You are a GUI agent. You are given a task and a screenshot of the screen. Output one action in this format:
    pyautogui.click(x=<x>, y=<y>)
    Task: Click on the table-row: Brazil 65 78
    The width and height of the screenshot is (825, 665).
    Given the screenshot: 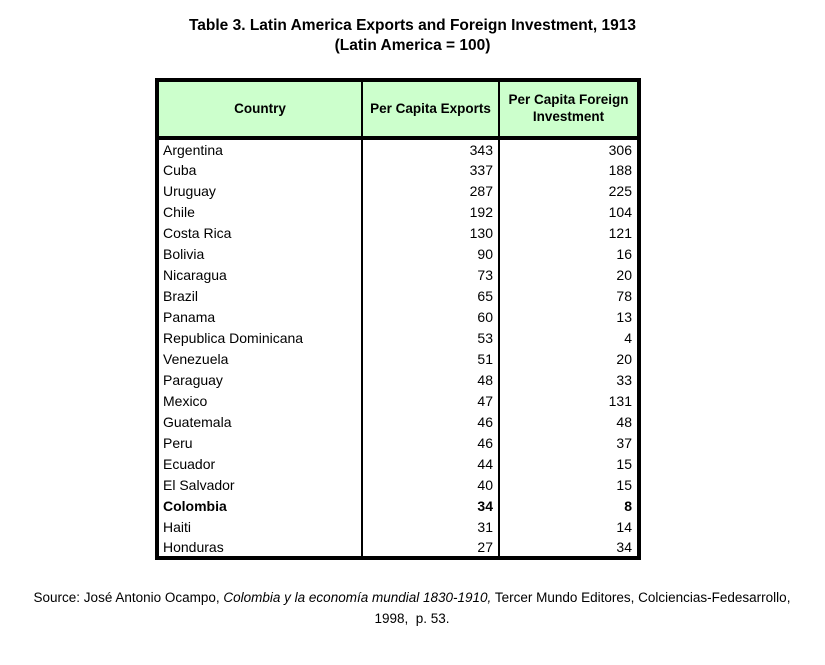 What is the action you would take?
    pyautogui.click(x=398, y=295)
    